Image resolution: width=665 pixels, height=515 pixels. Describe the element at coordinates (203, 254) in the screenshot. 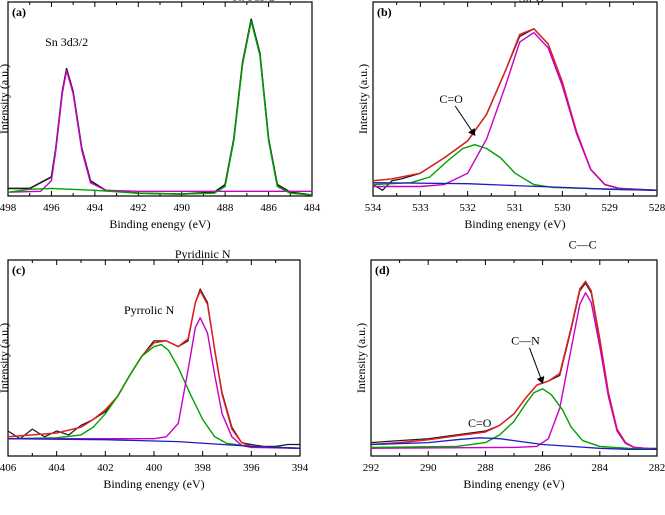

I see `peak-annotation: Pyridinic N` at that location.